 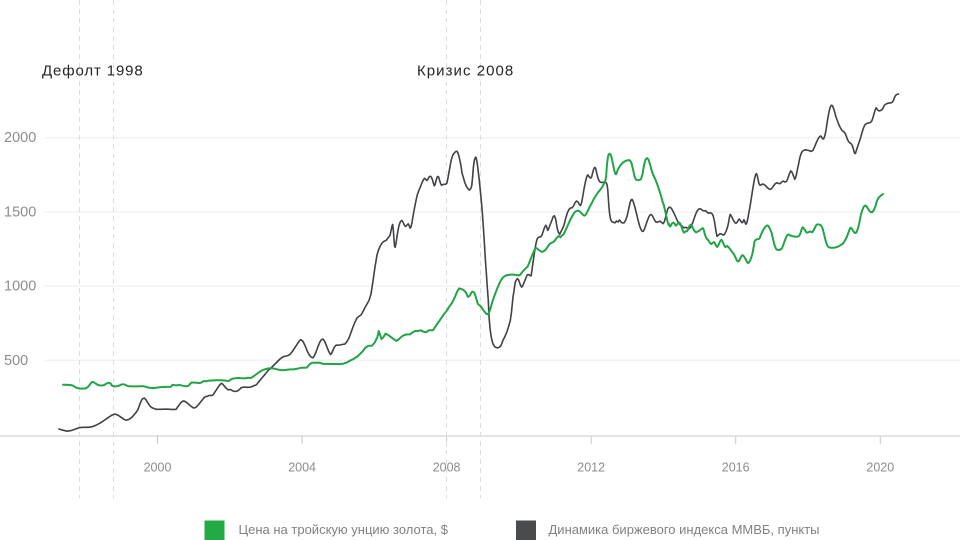 What do you see at coordinates (465, 71) in the screenshot?
I see `svg-text: Кризис 2008` at bounding box center [465, 71].